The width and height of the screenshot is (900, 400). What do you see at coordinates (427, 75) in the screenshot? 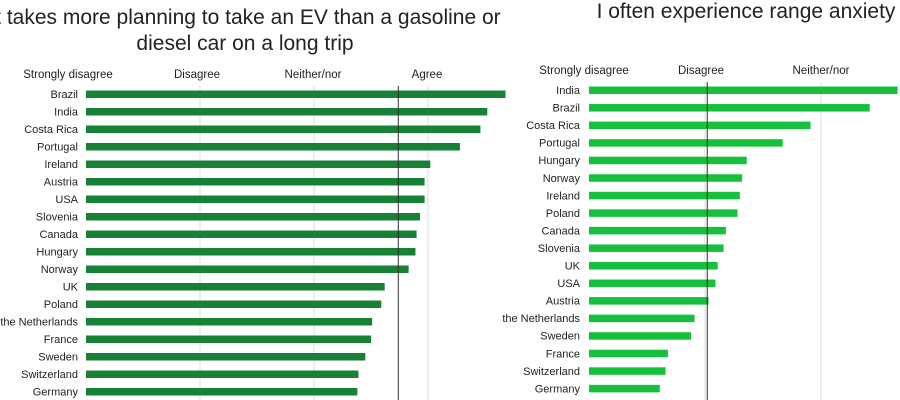
I see `tick-label: Agree` at bounding box center [427, 75].